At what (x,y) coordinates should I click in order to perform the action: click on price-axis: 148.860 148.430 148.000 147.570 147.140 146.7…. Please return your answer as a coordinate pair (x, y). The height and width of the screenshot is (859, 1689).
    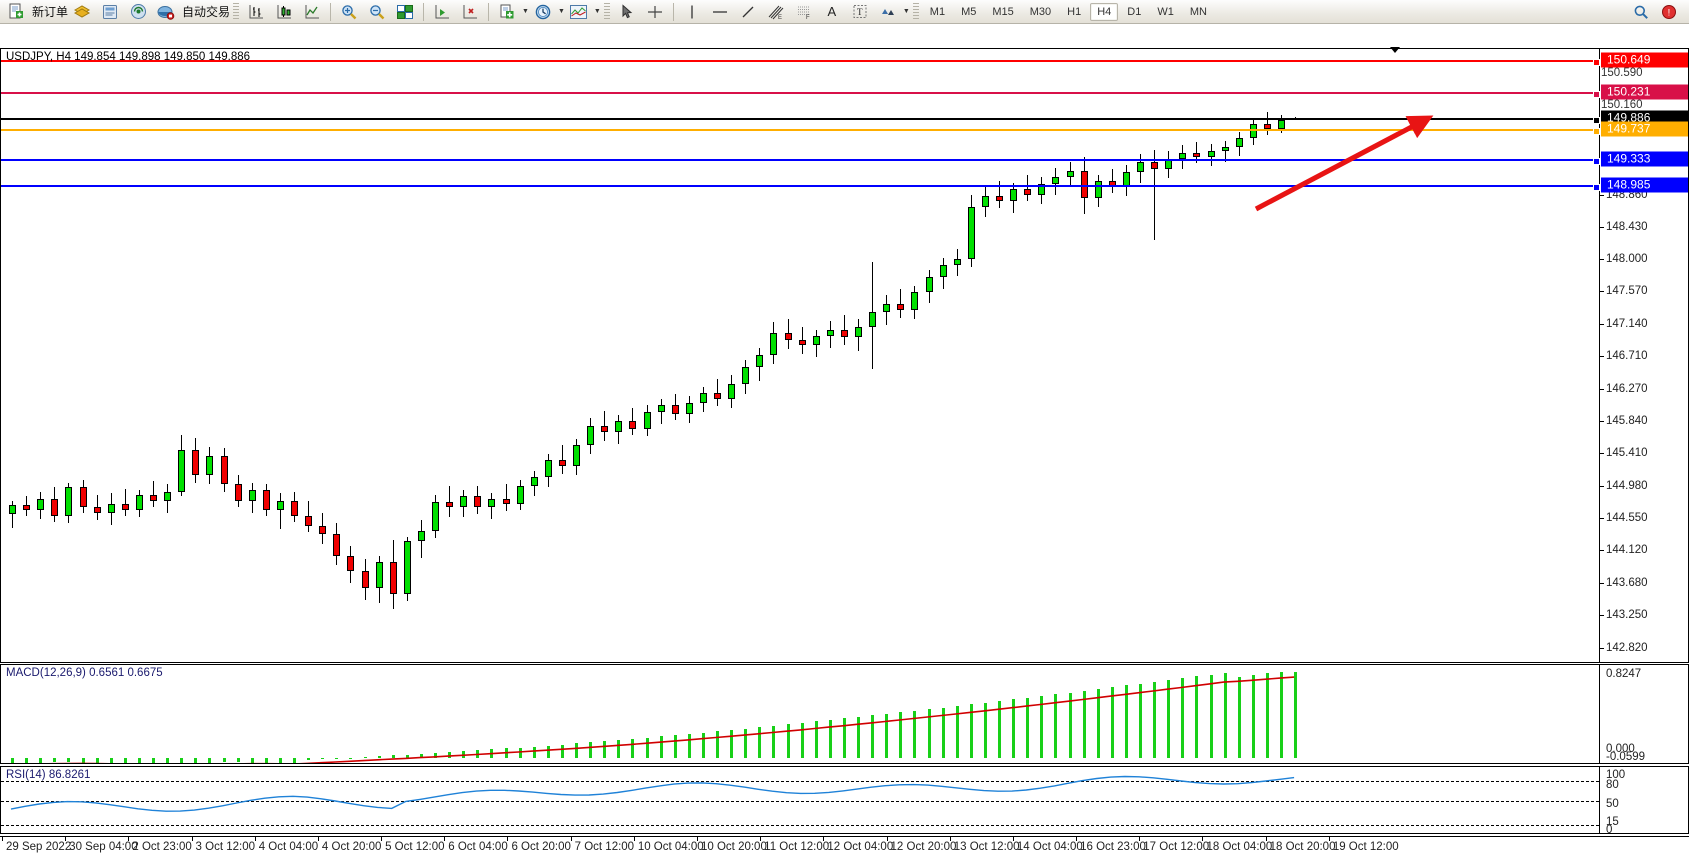
    Looking at the image, I should click on (1643, 355).